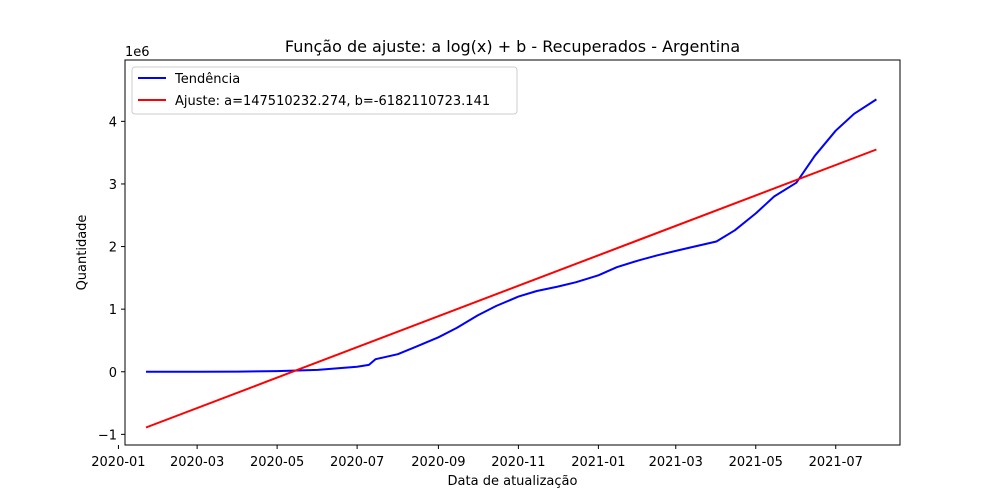 Image resolution: width=1000 pixels, height=500 pixels. What do you see at coordinates (113, 373) in the screenshot?
I see `y-tick-label: 0` at bounding box center [113, 373].